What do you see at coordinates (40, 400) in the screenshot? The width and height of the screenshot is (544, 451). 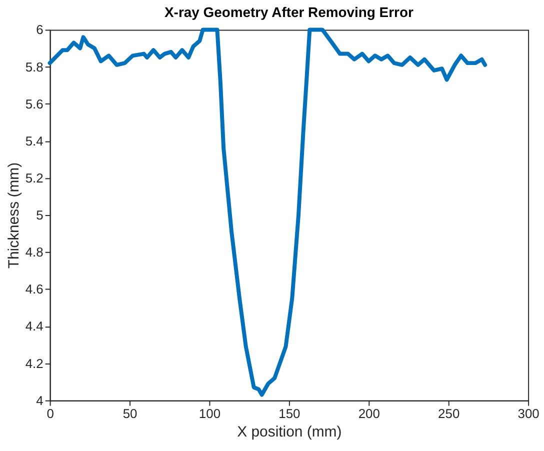 I see `y-tick-label: 4` at bounding box center [40, 400].